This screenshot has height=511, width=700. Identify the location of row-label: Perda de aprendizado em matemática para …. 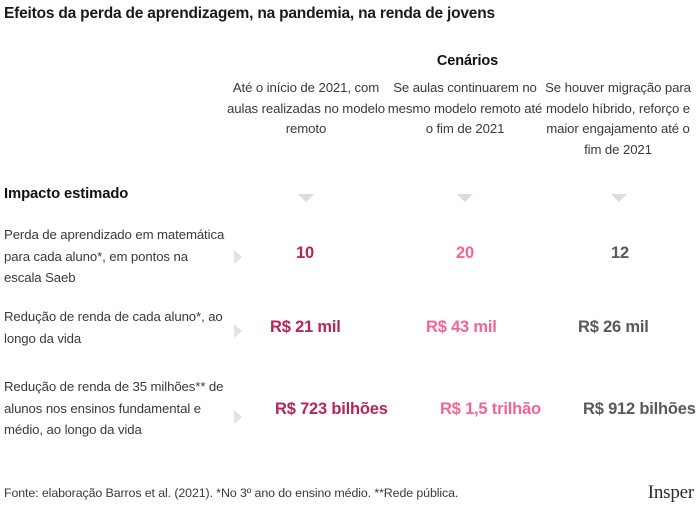
(114, 256).